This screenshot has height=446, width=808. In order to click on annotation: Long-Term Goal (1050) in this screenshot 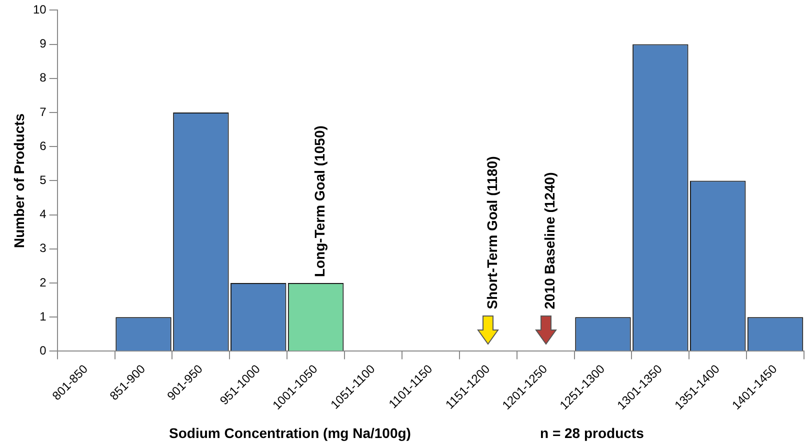, I will do `click(320, 202)`.